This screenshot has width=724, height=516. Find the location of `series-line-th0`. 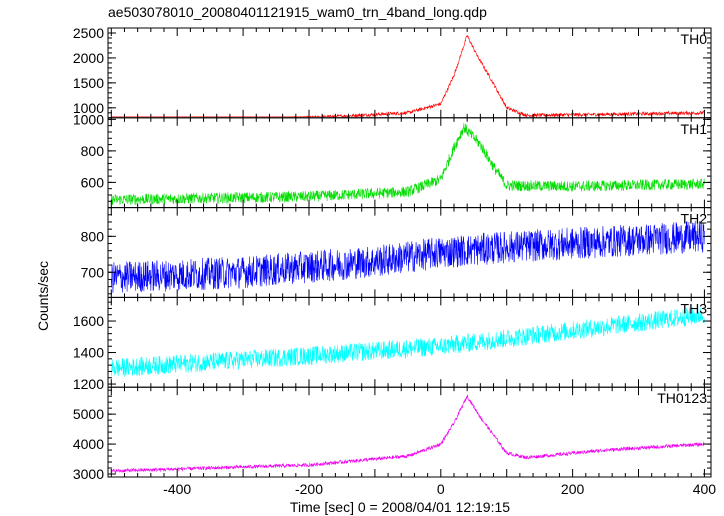

series-line-th0 is located at coordinates (408, 76).